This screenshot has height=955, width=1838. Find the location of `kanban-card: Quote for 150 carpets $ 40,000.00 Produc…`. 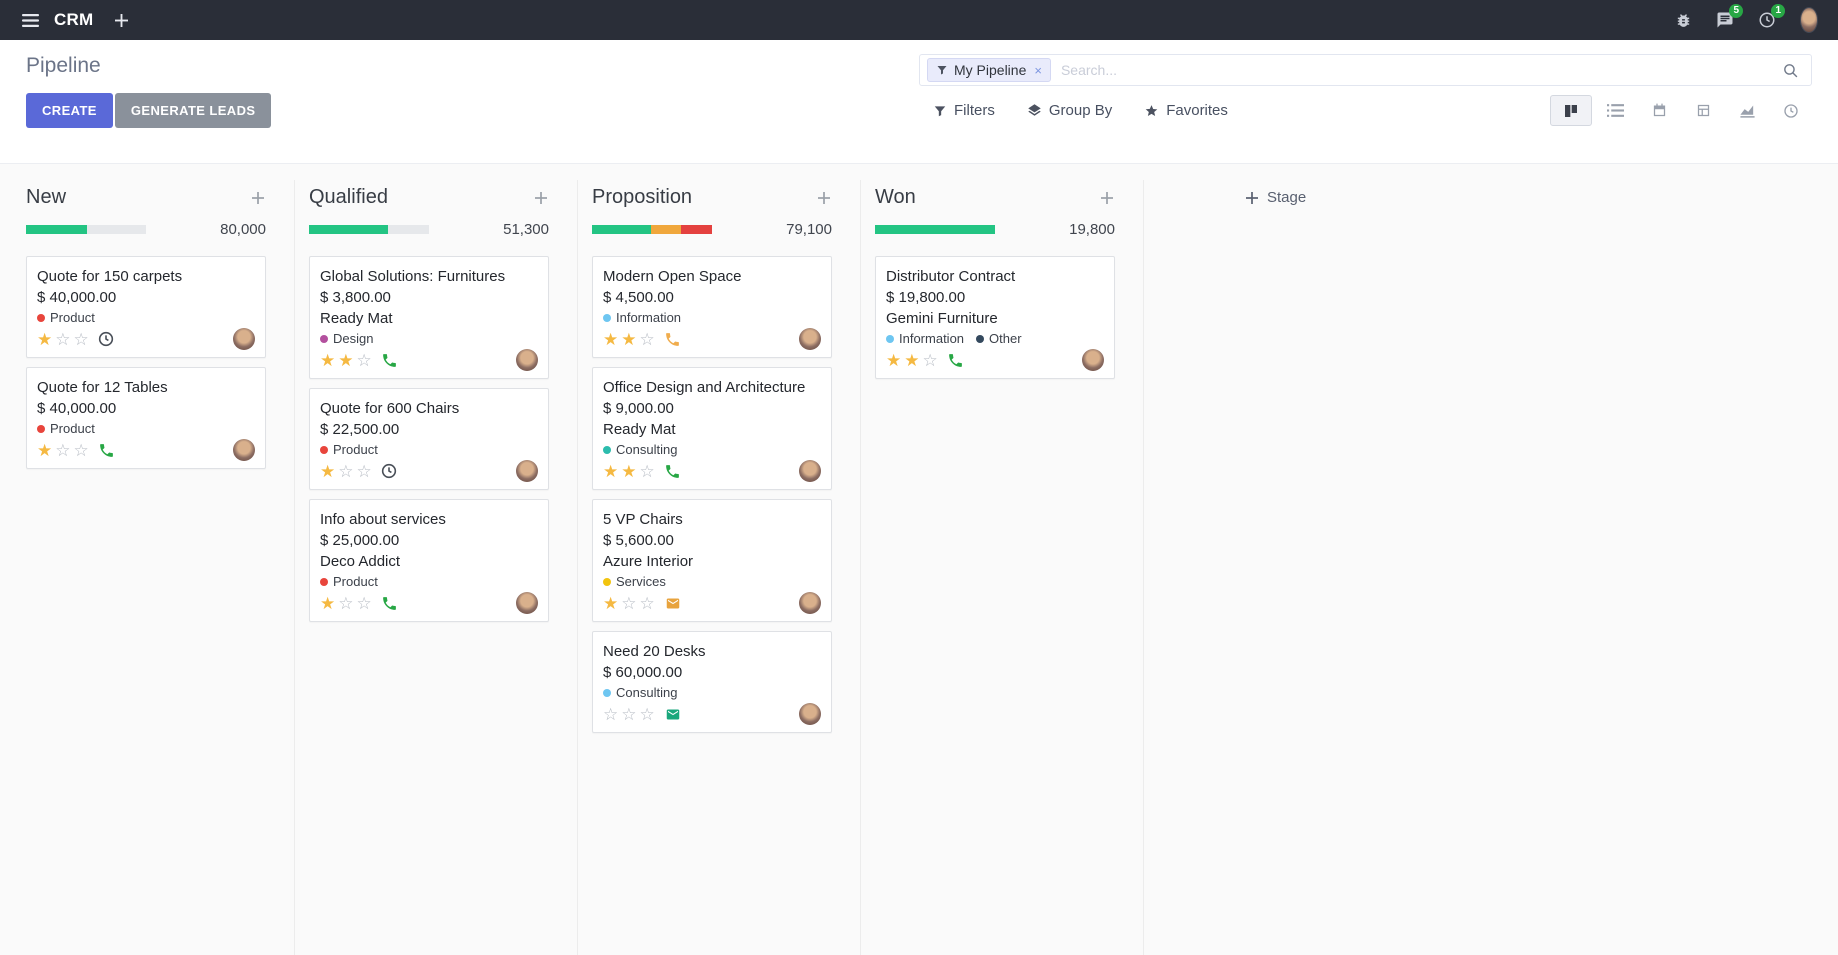

kanban-card: Quote for 150 carpets $ 40,000.00 Produc… is located at coordinates (146, 307).